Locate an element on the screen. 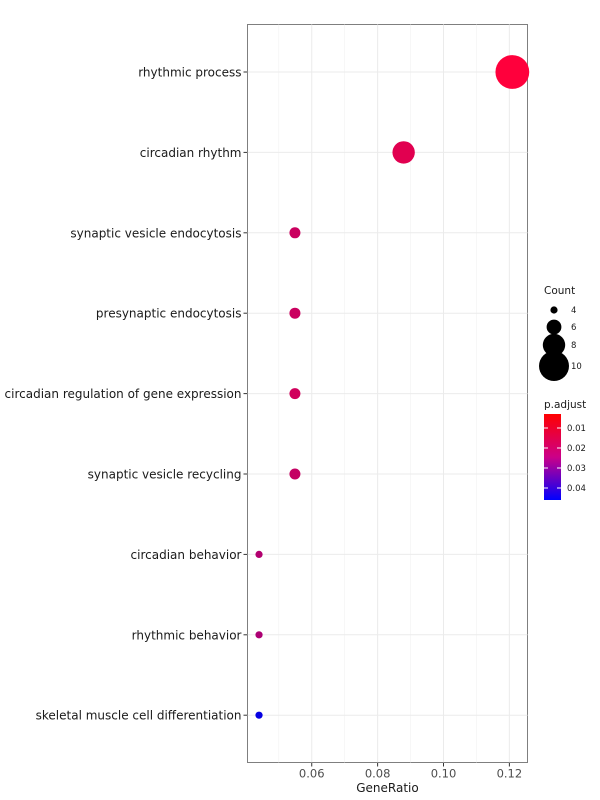 This screenshot has width=600, height=800. category-label: circadian behavior is located at coordinates (186, 555).